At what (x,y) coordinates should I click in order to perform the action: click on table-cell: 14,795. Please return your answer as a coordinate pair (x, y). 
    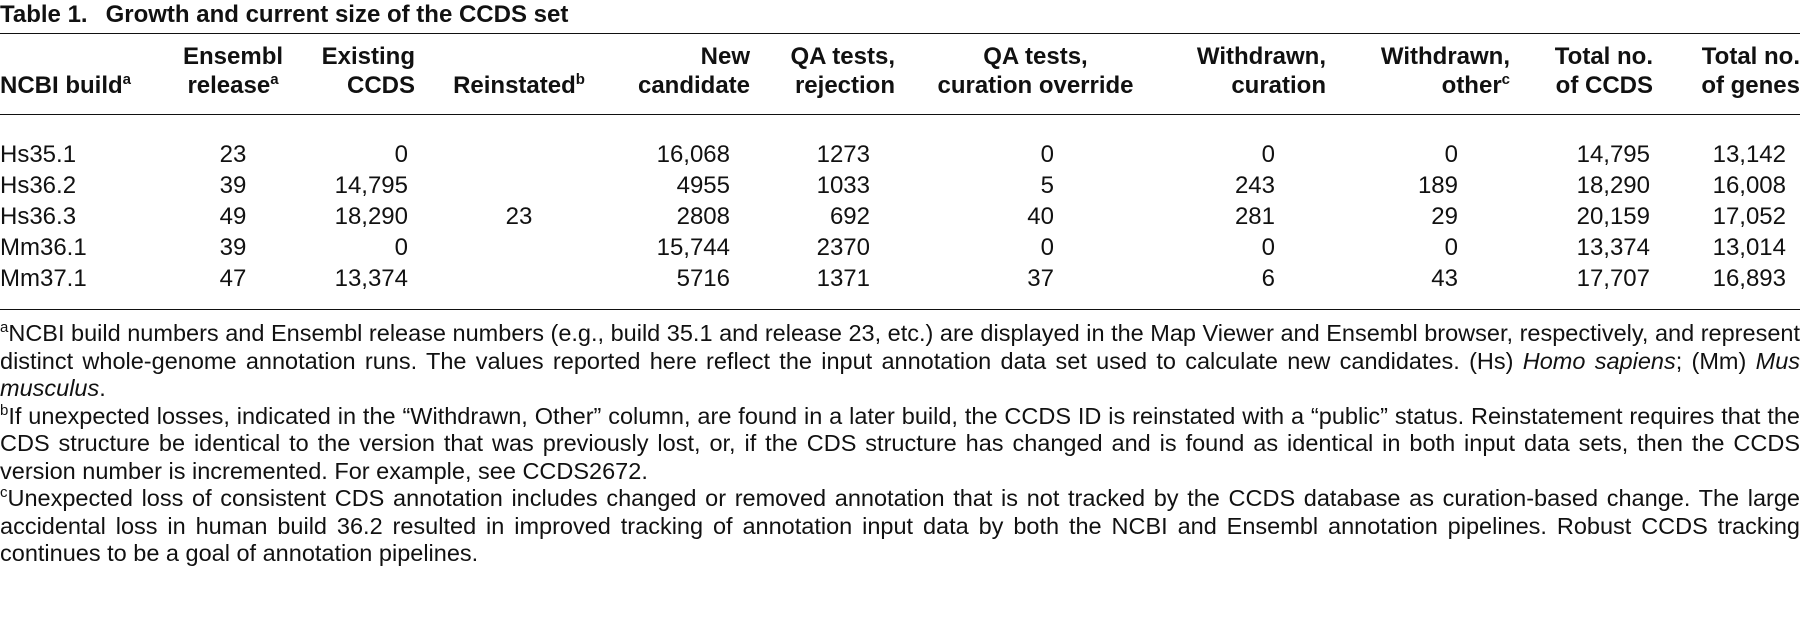
    Looking at the image, I should click on (1592, 143).